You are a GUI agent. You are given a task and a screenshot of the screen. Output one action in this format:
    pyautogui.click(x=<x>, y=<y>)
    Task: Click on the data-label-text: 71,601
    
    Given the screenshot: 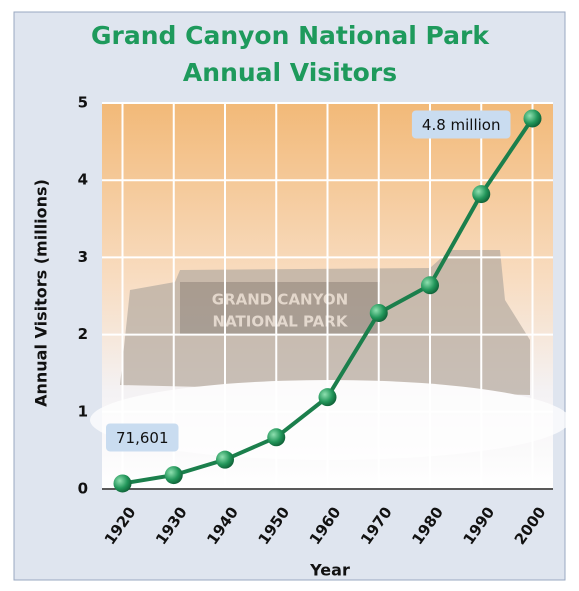 What is the action you would take?
    pyautogui.click(x=142, y=438)
    